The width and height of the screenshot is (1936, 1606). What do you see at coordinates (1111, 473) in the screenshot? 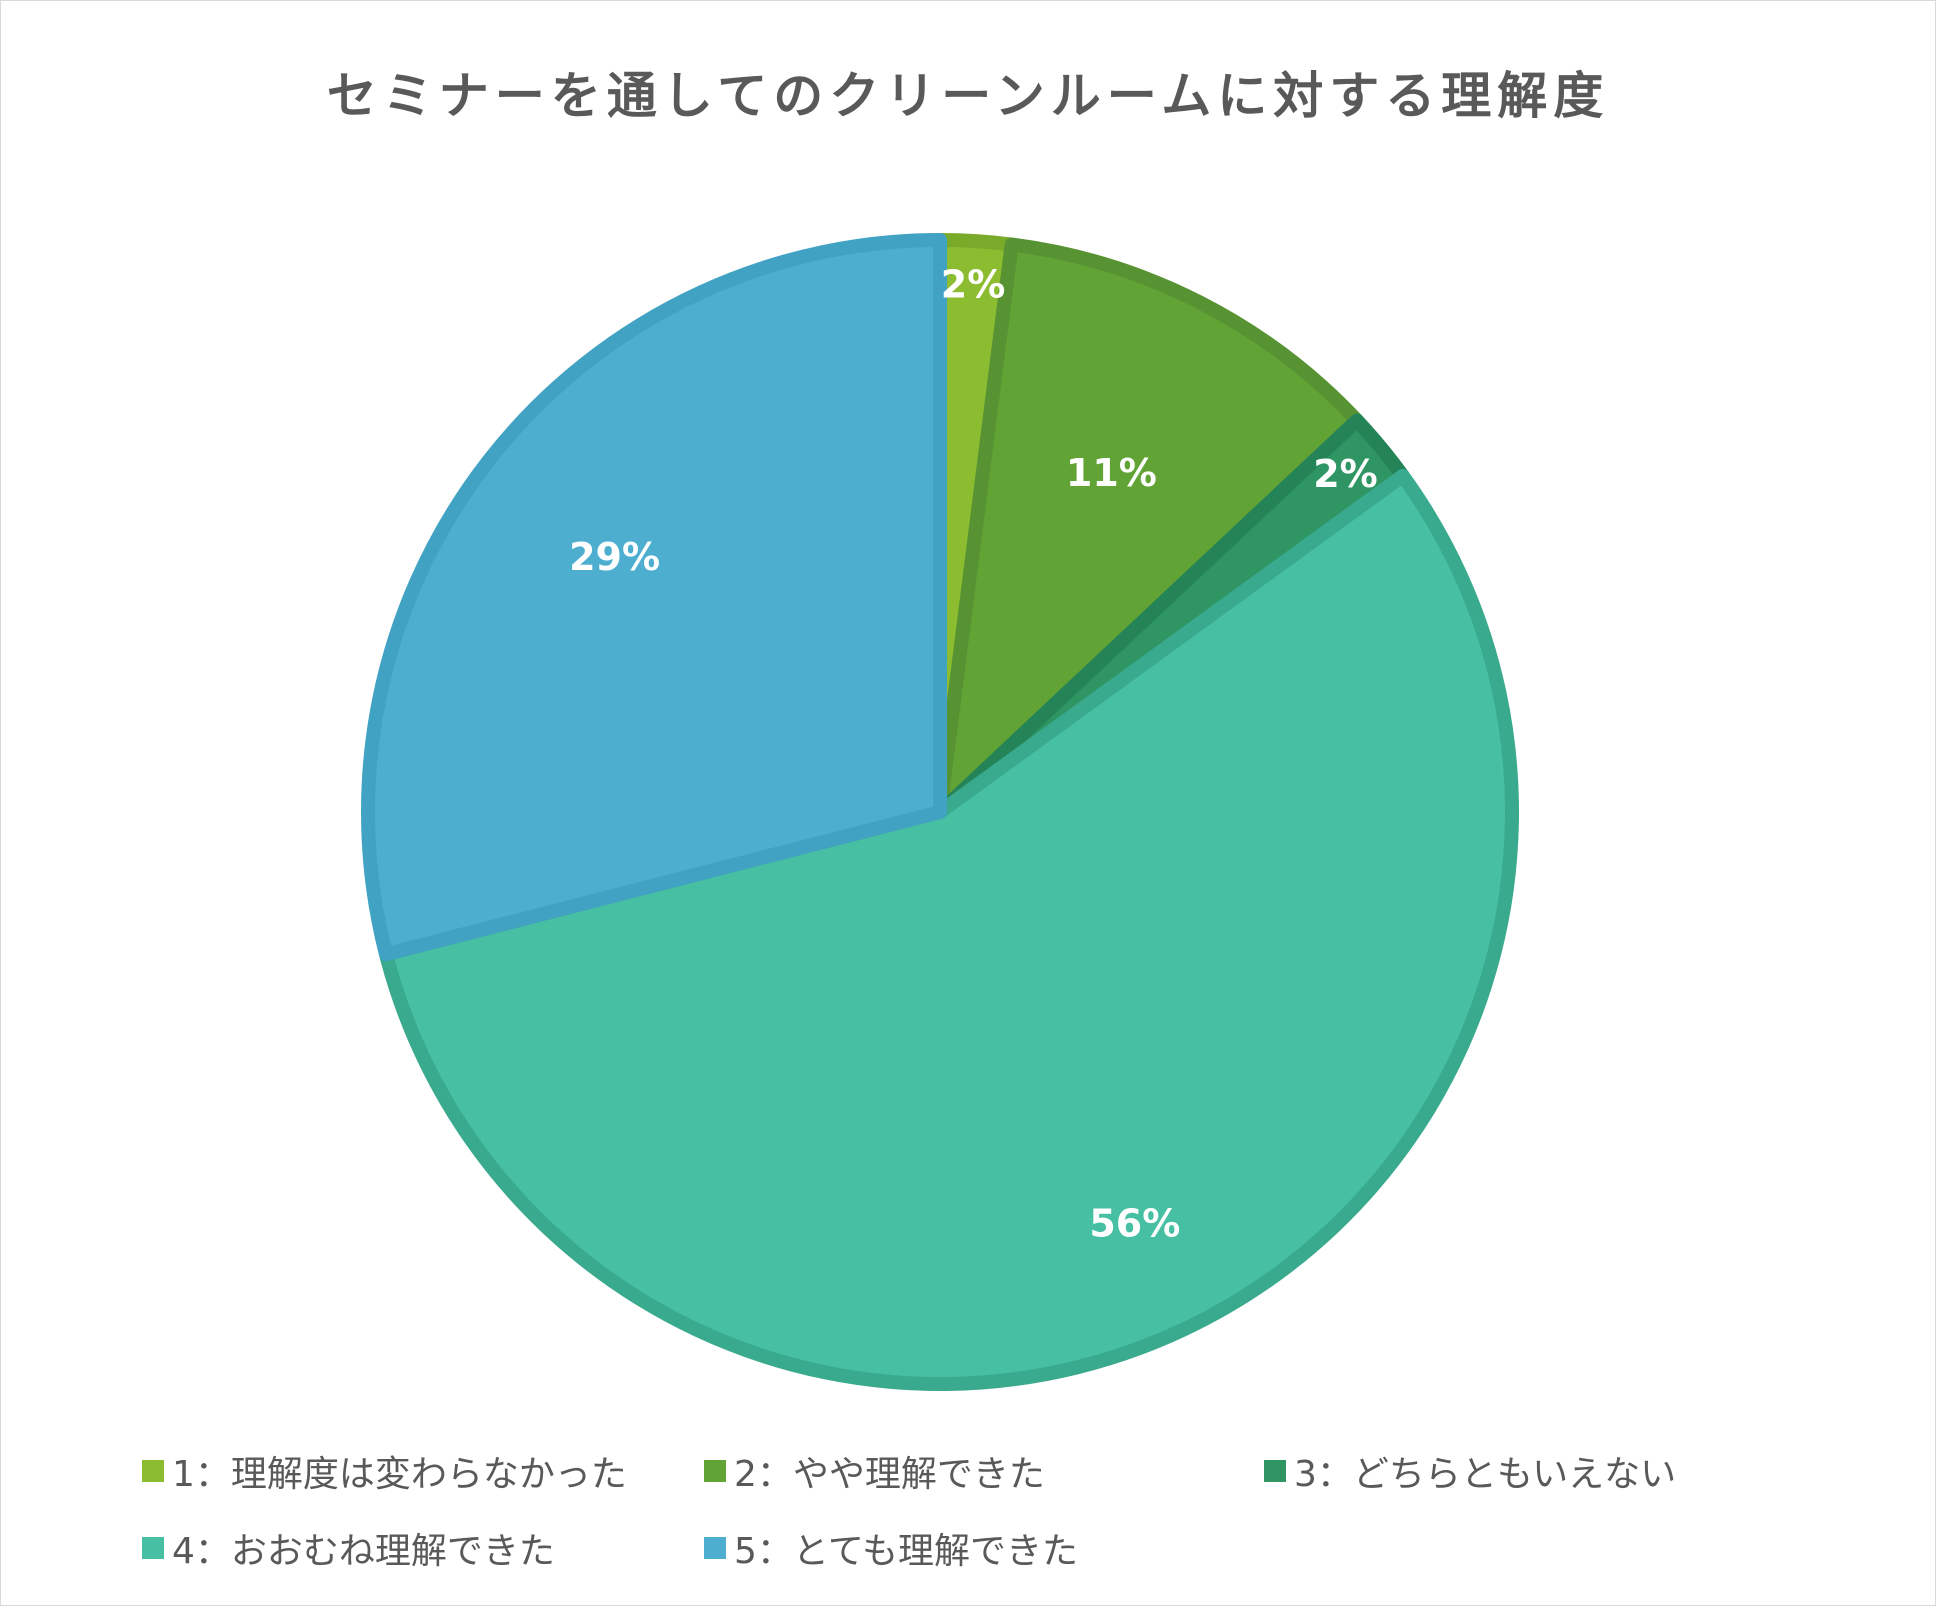
I see `data-label-2: 11%` at bounding box center [1111, 473].